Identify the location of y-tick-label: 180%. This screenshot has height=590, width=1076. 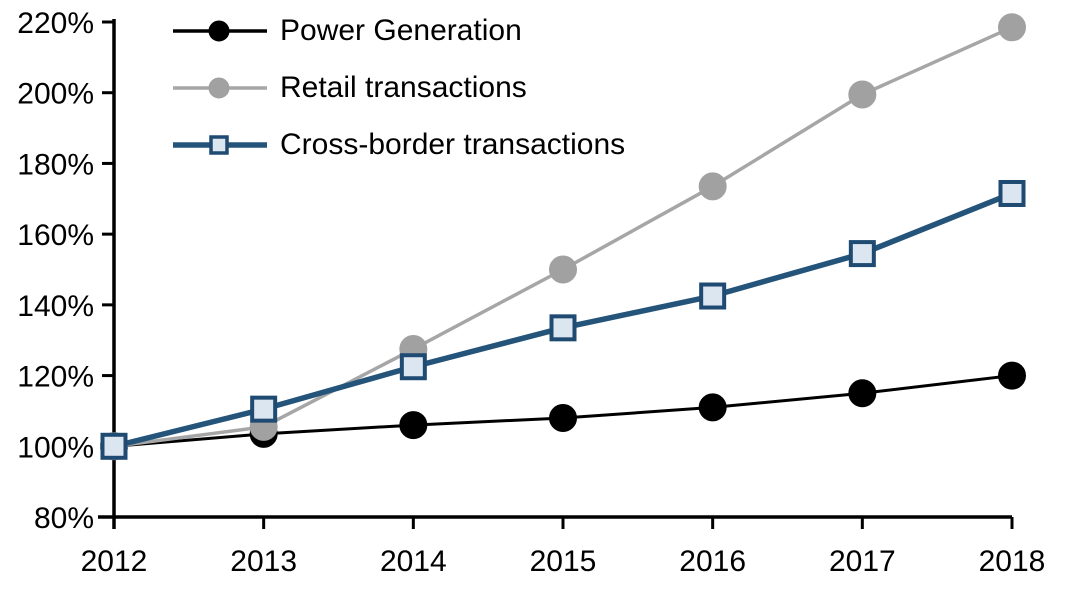
(55, 164).